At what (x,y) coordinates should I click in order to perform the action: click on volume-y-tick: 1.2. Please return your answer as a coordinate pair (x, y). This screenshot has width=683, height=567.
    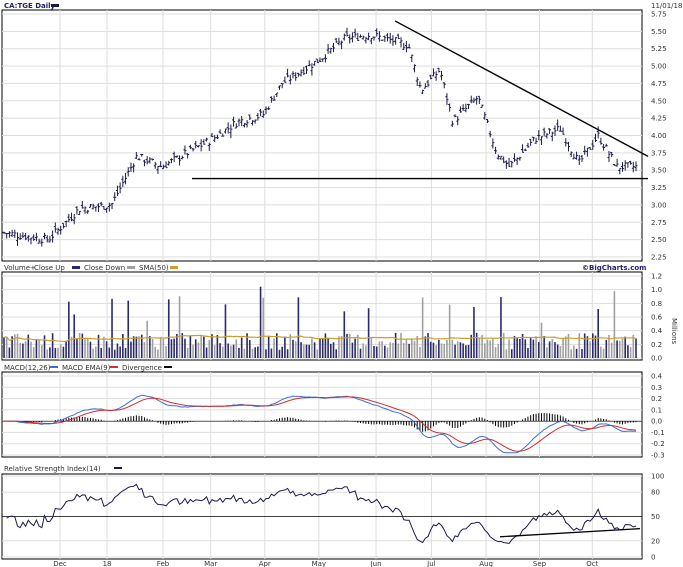
    Looking at the image, I should click on (656, 277).